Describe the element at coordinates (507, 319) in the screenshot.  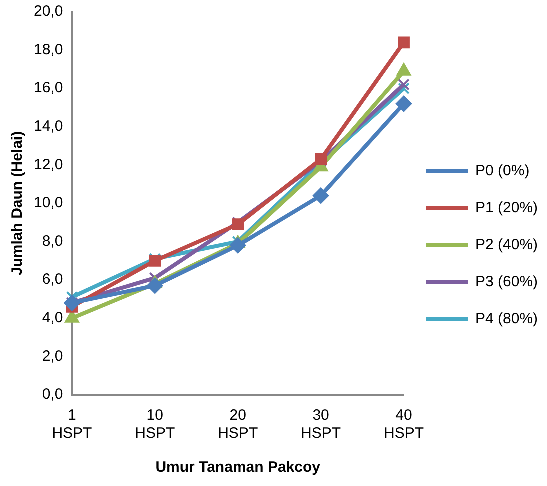
I see `legend-label: P4 (80%)` at that location.